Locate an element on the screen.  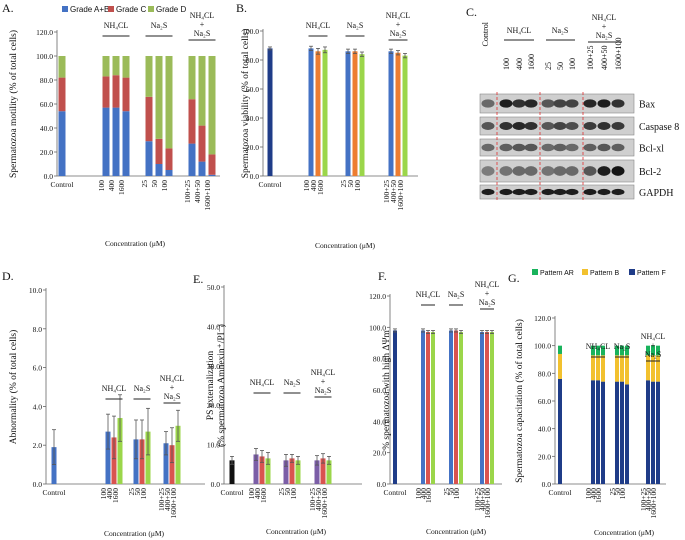
protein-label: Bcl-xl is located at coordinates (651, 149).